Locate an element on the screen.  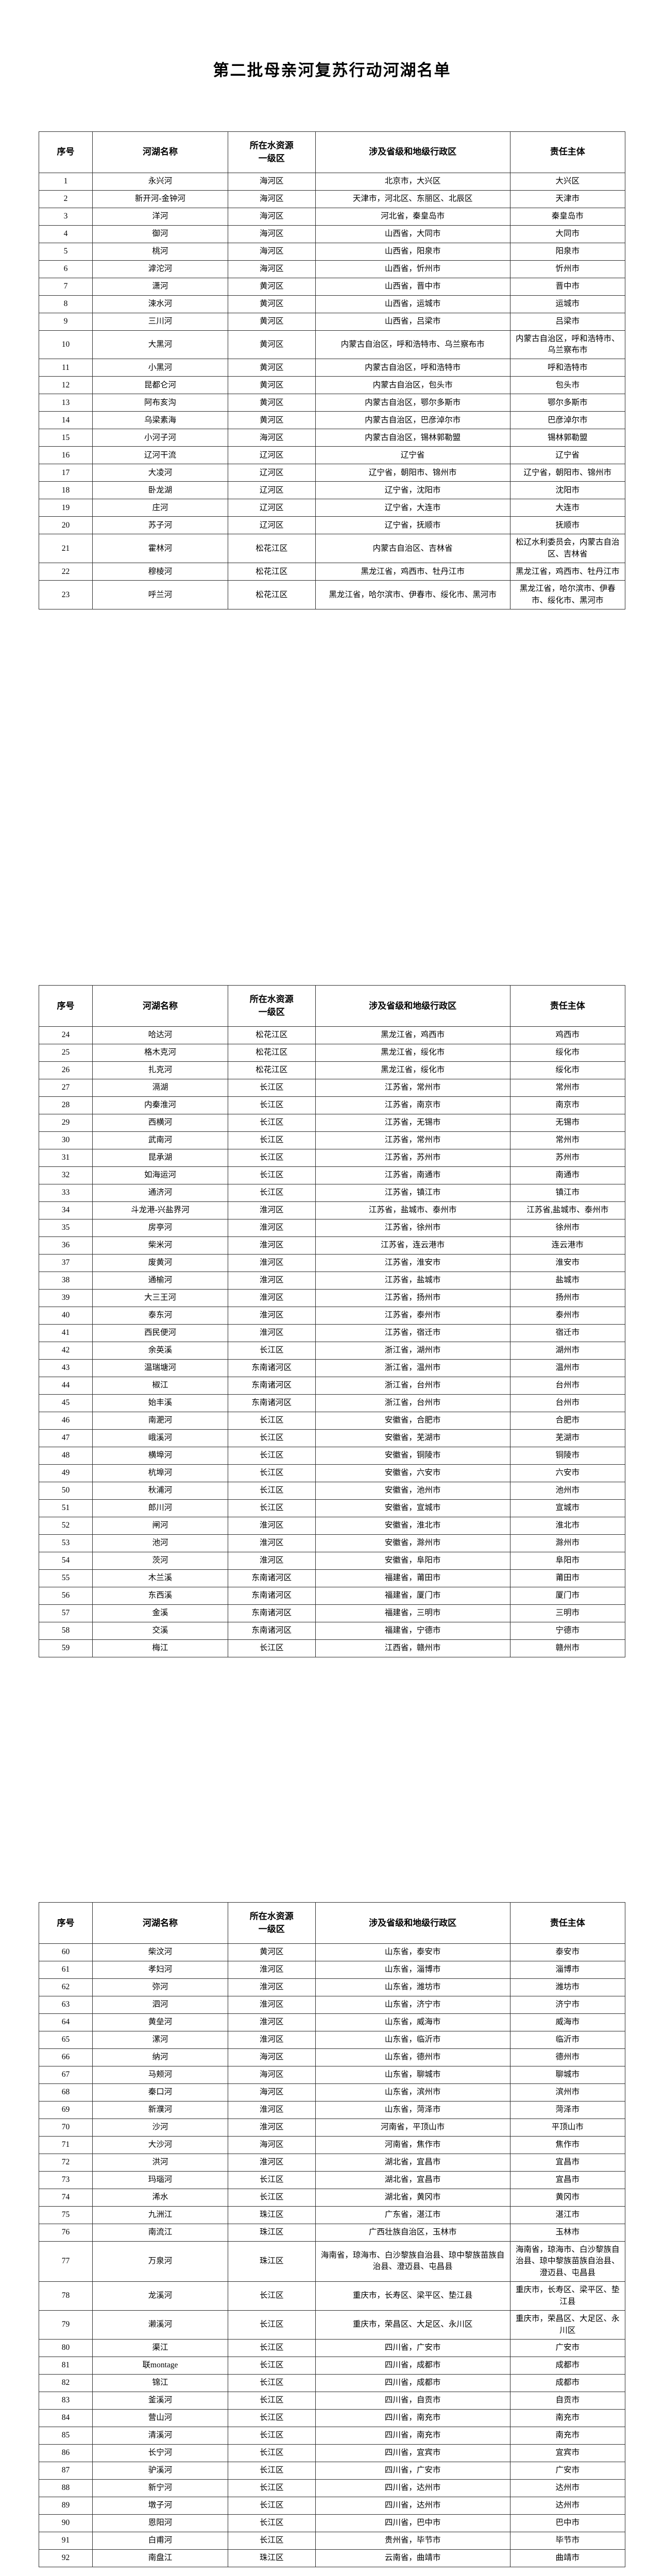
cell-index: 54 is located at coordinates (65, 1560).